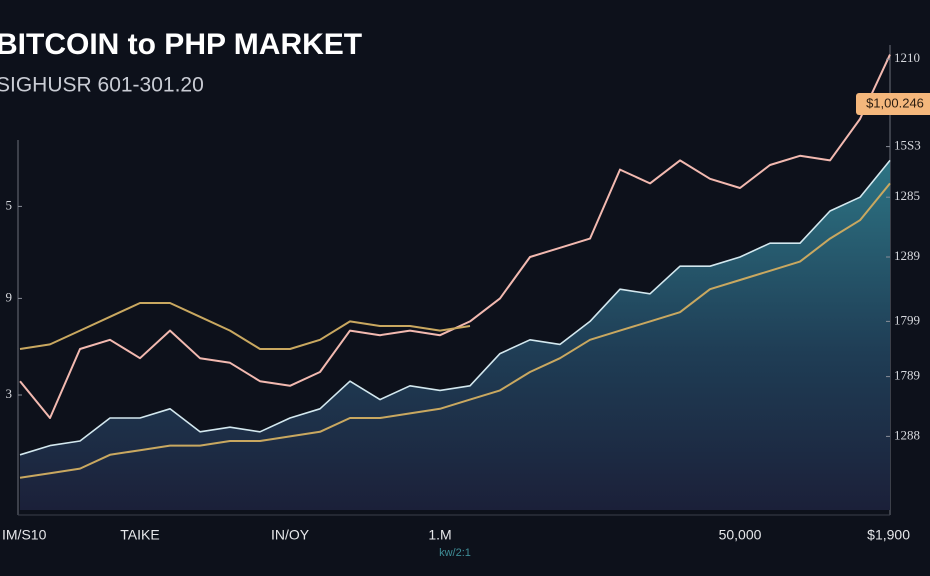  What do you see at coordinates (455, 553) in the screenshot?
I see `x-axis-label: kw/2:1` at bounding box center [455, 553].